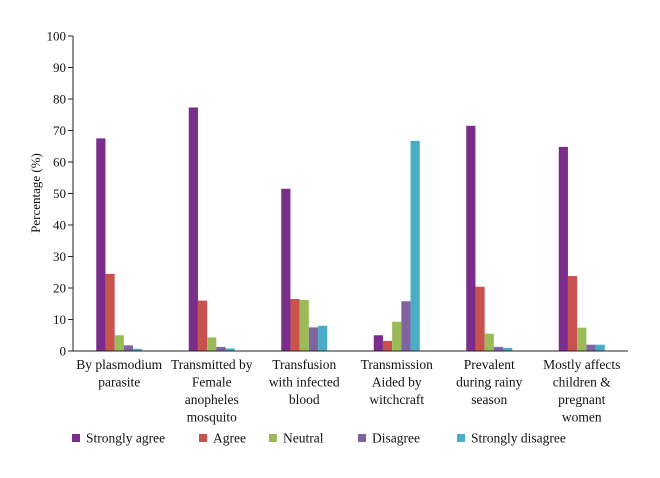 The height and width of the screenshot is (478, 660). Describe the element at coordinates (59, 130) in the screenshot. I see `y-tick-label: 70` at that location.